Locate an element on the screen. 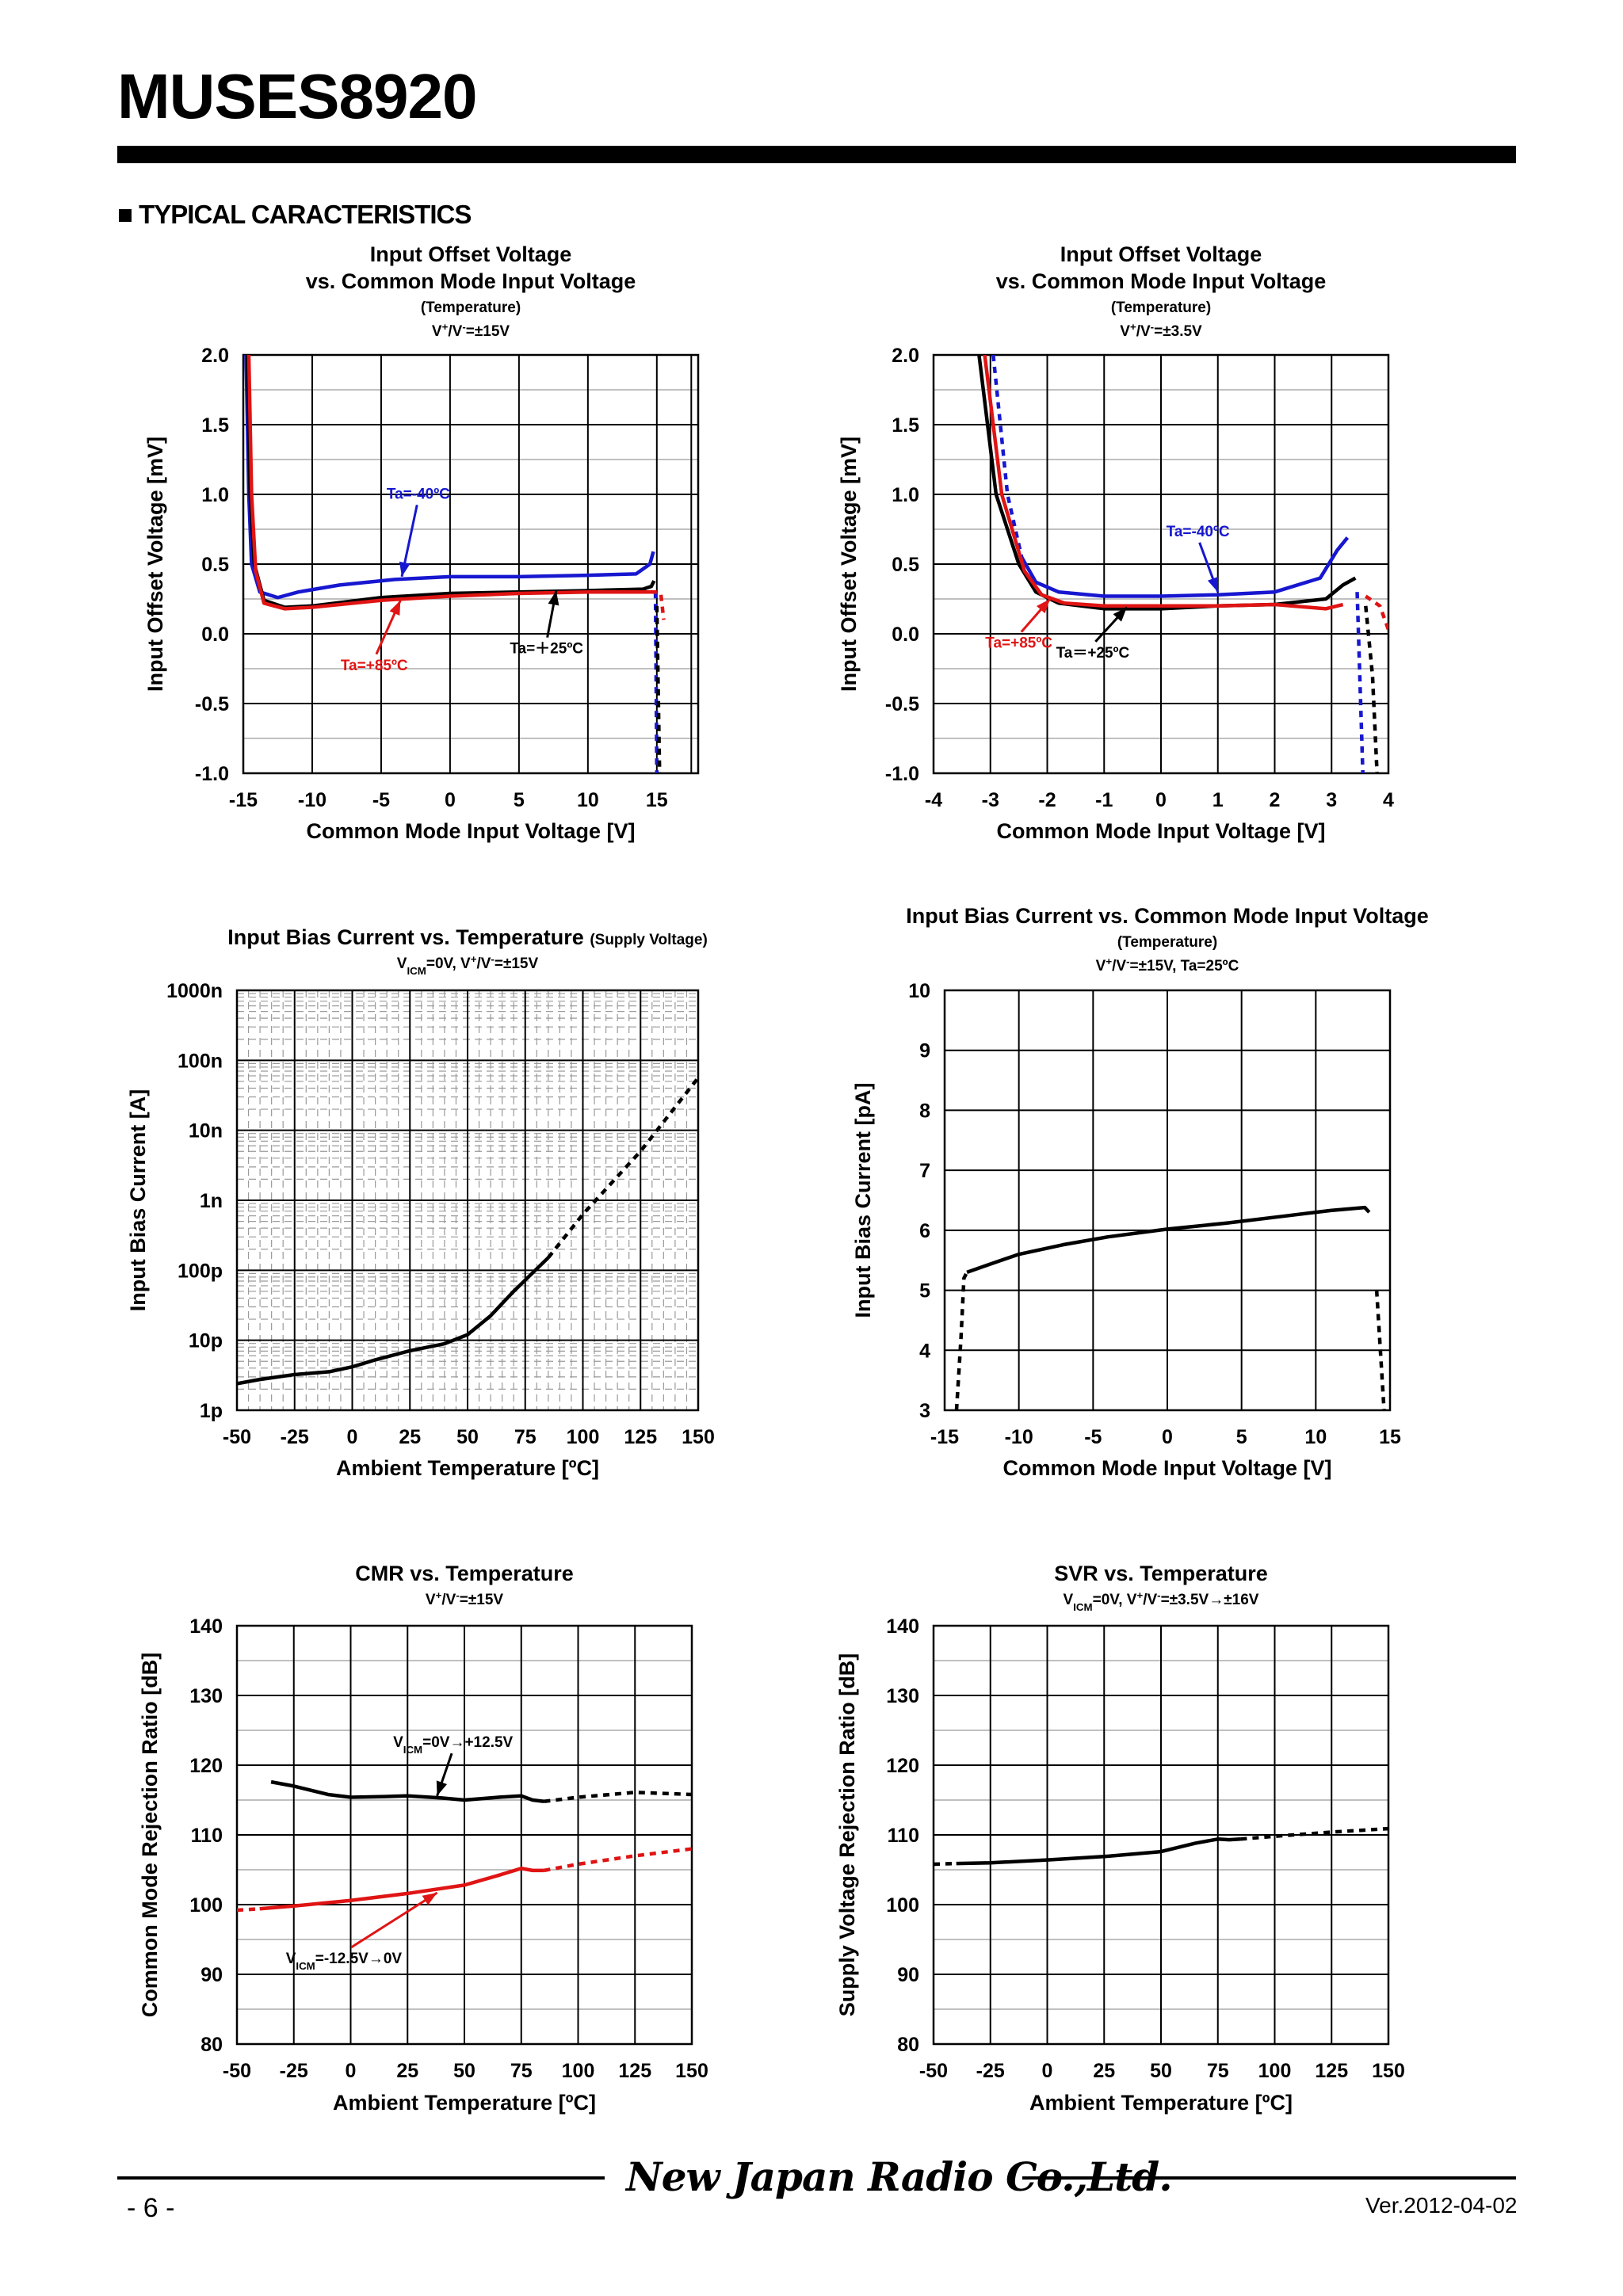 Image resolution: width=1623 pixels, height=2296 pixels. x-tick-label: 25 is located at coordinates (407, 2071).